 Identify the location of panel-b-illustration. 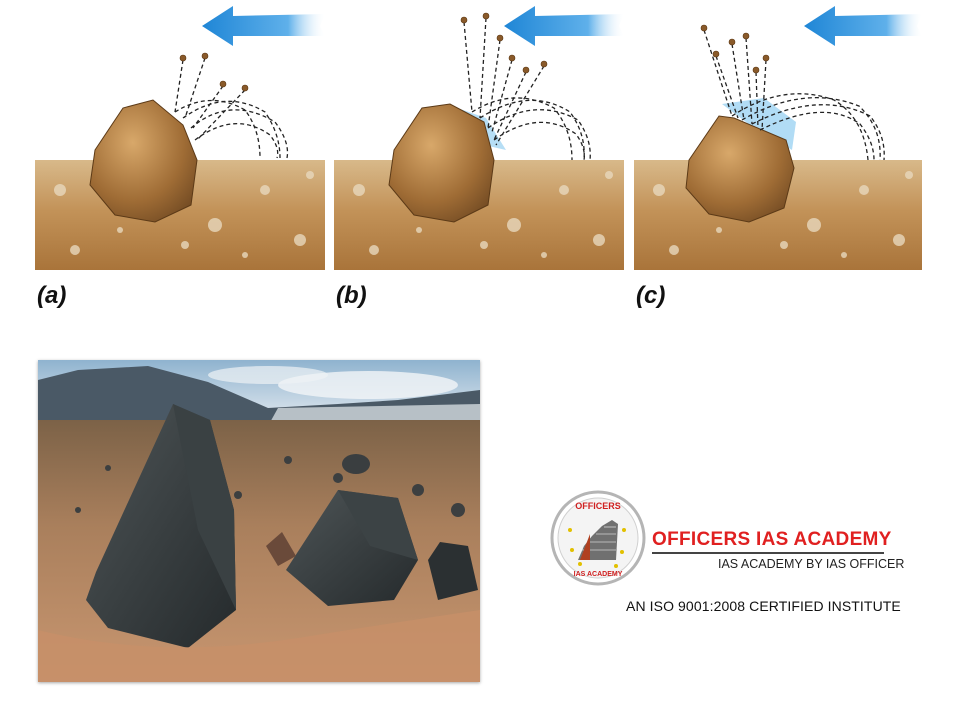
(479, 138).